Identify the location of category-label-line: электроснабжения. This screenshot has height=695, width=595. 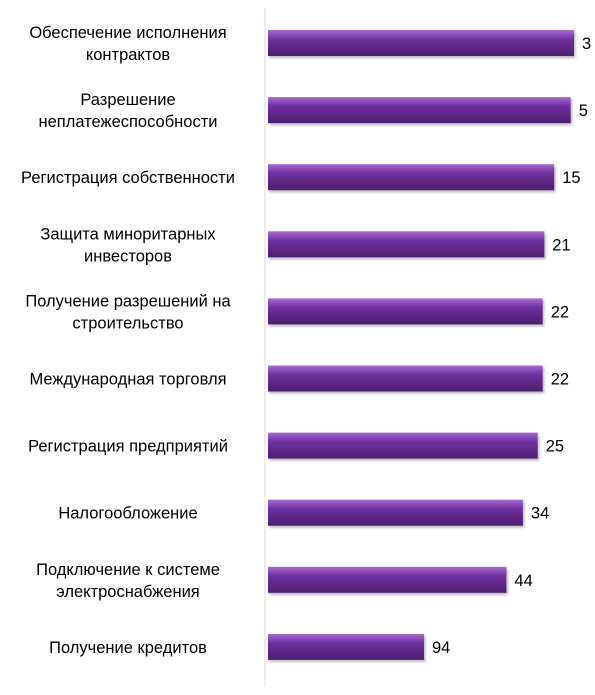
(127, 592).